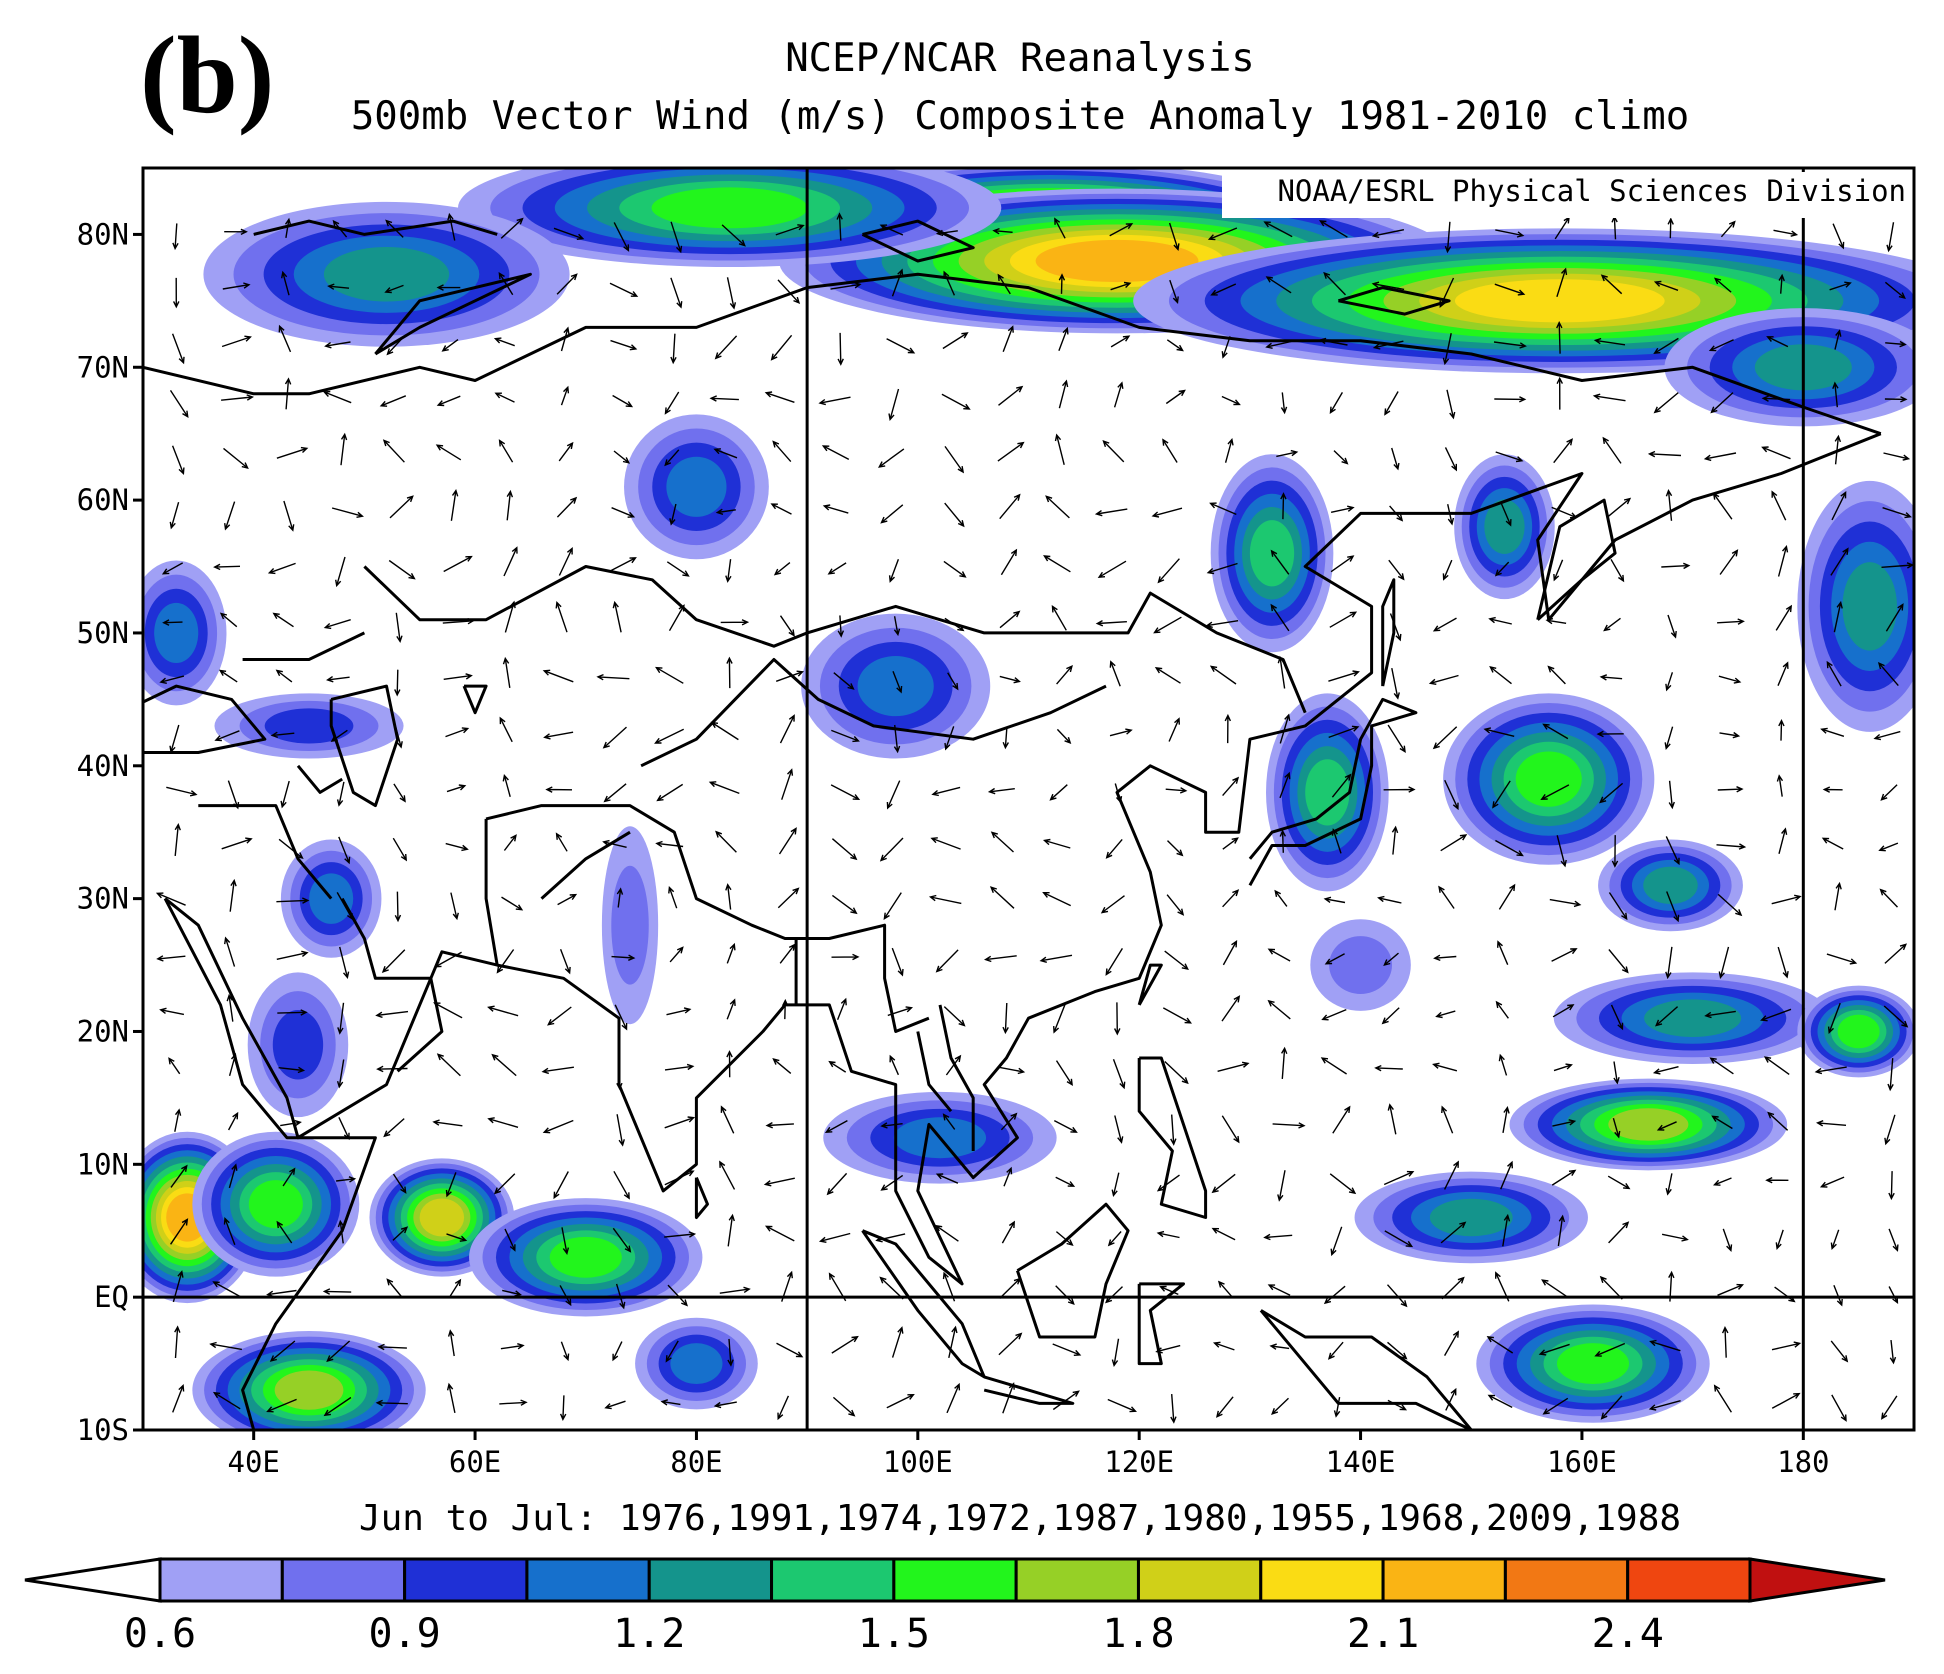 The height and width of the screenshot is (1674, 1944). What do you see at coordinates (1020, 58) in the screenshot?
I see `title-line-1: NCEP/NCAR Reanalysis` at bounding box center [1020, 58].